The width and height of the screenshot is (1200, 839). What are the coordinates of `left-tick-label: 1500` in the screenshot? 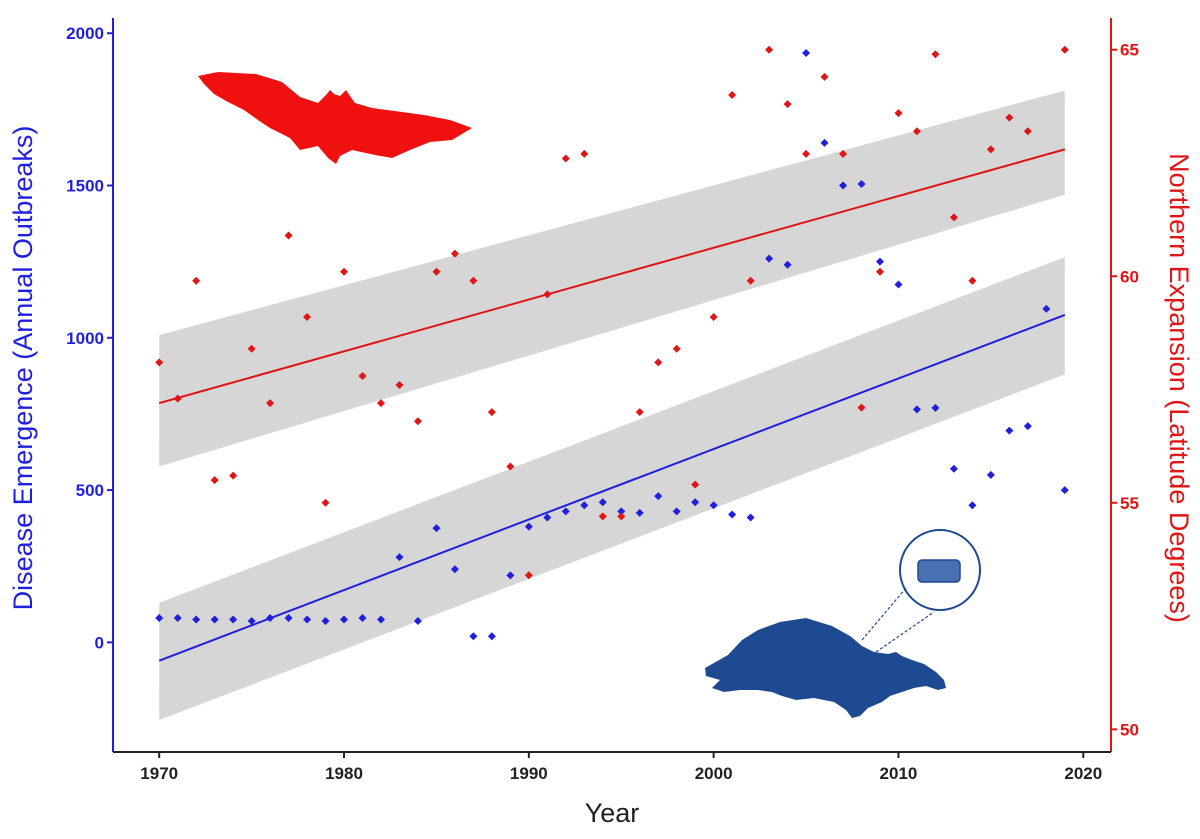 It's located at (85, 186).